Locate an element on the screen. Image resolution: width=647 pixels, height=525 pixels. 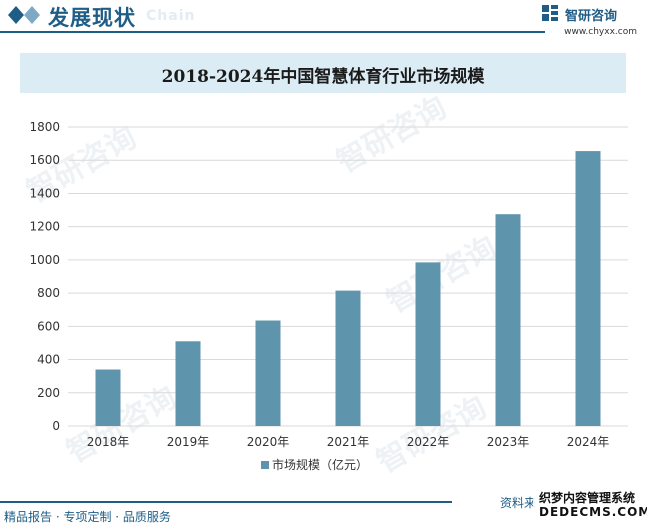
section-title-en: Chain is located at coordinates (171, 16).